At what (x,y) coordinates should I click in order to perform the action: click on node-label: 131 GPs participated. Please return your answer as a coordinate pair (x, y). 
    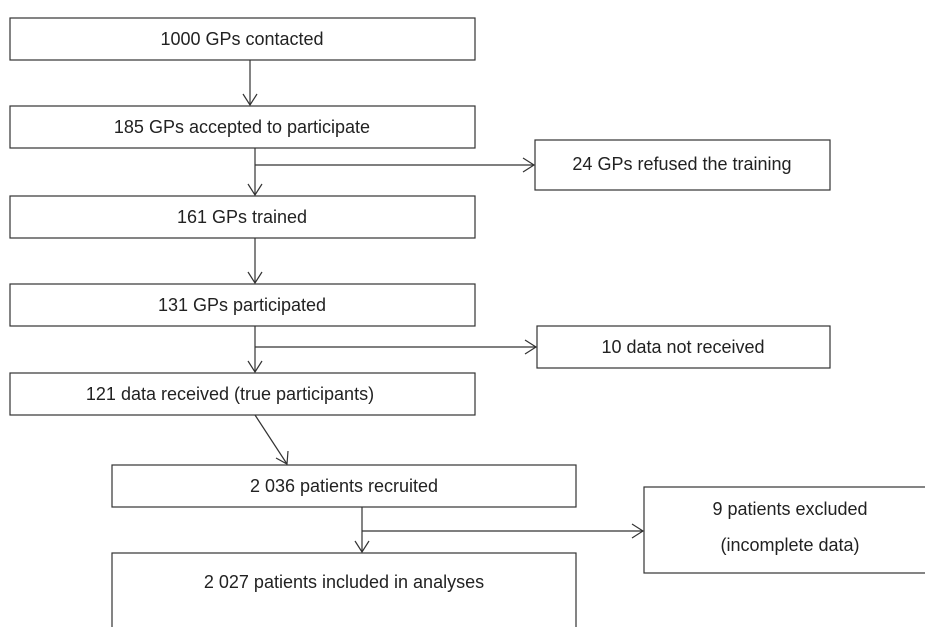
    Looking at the image, I should click on (242, 305).